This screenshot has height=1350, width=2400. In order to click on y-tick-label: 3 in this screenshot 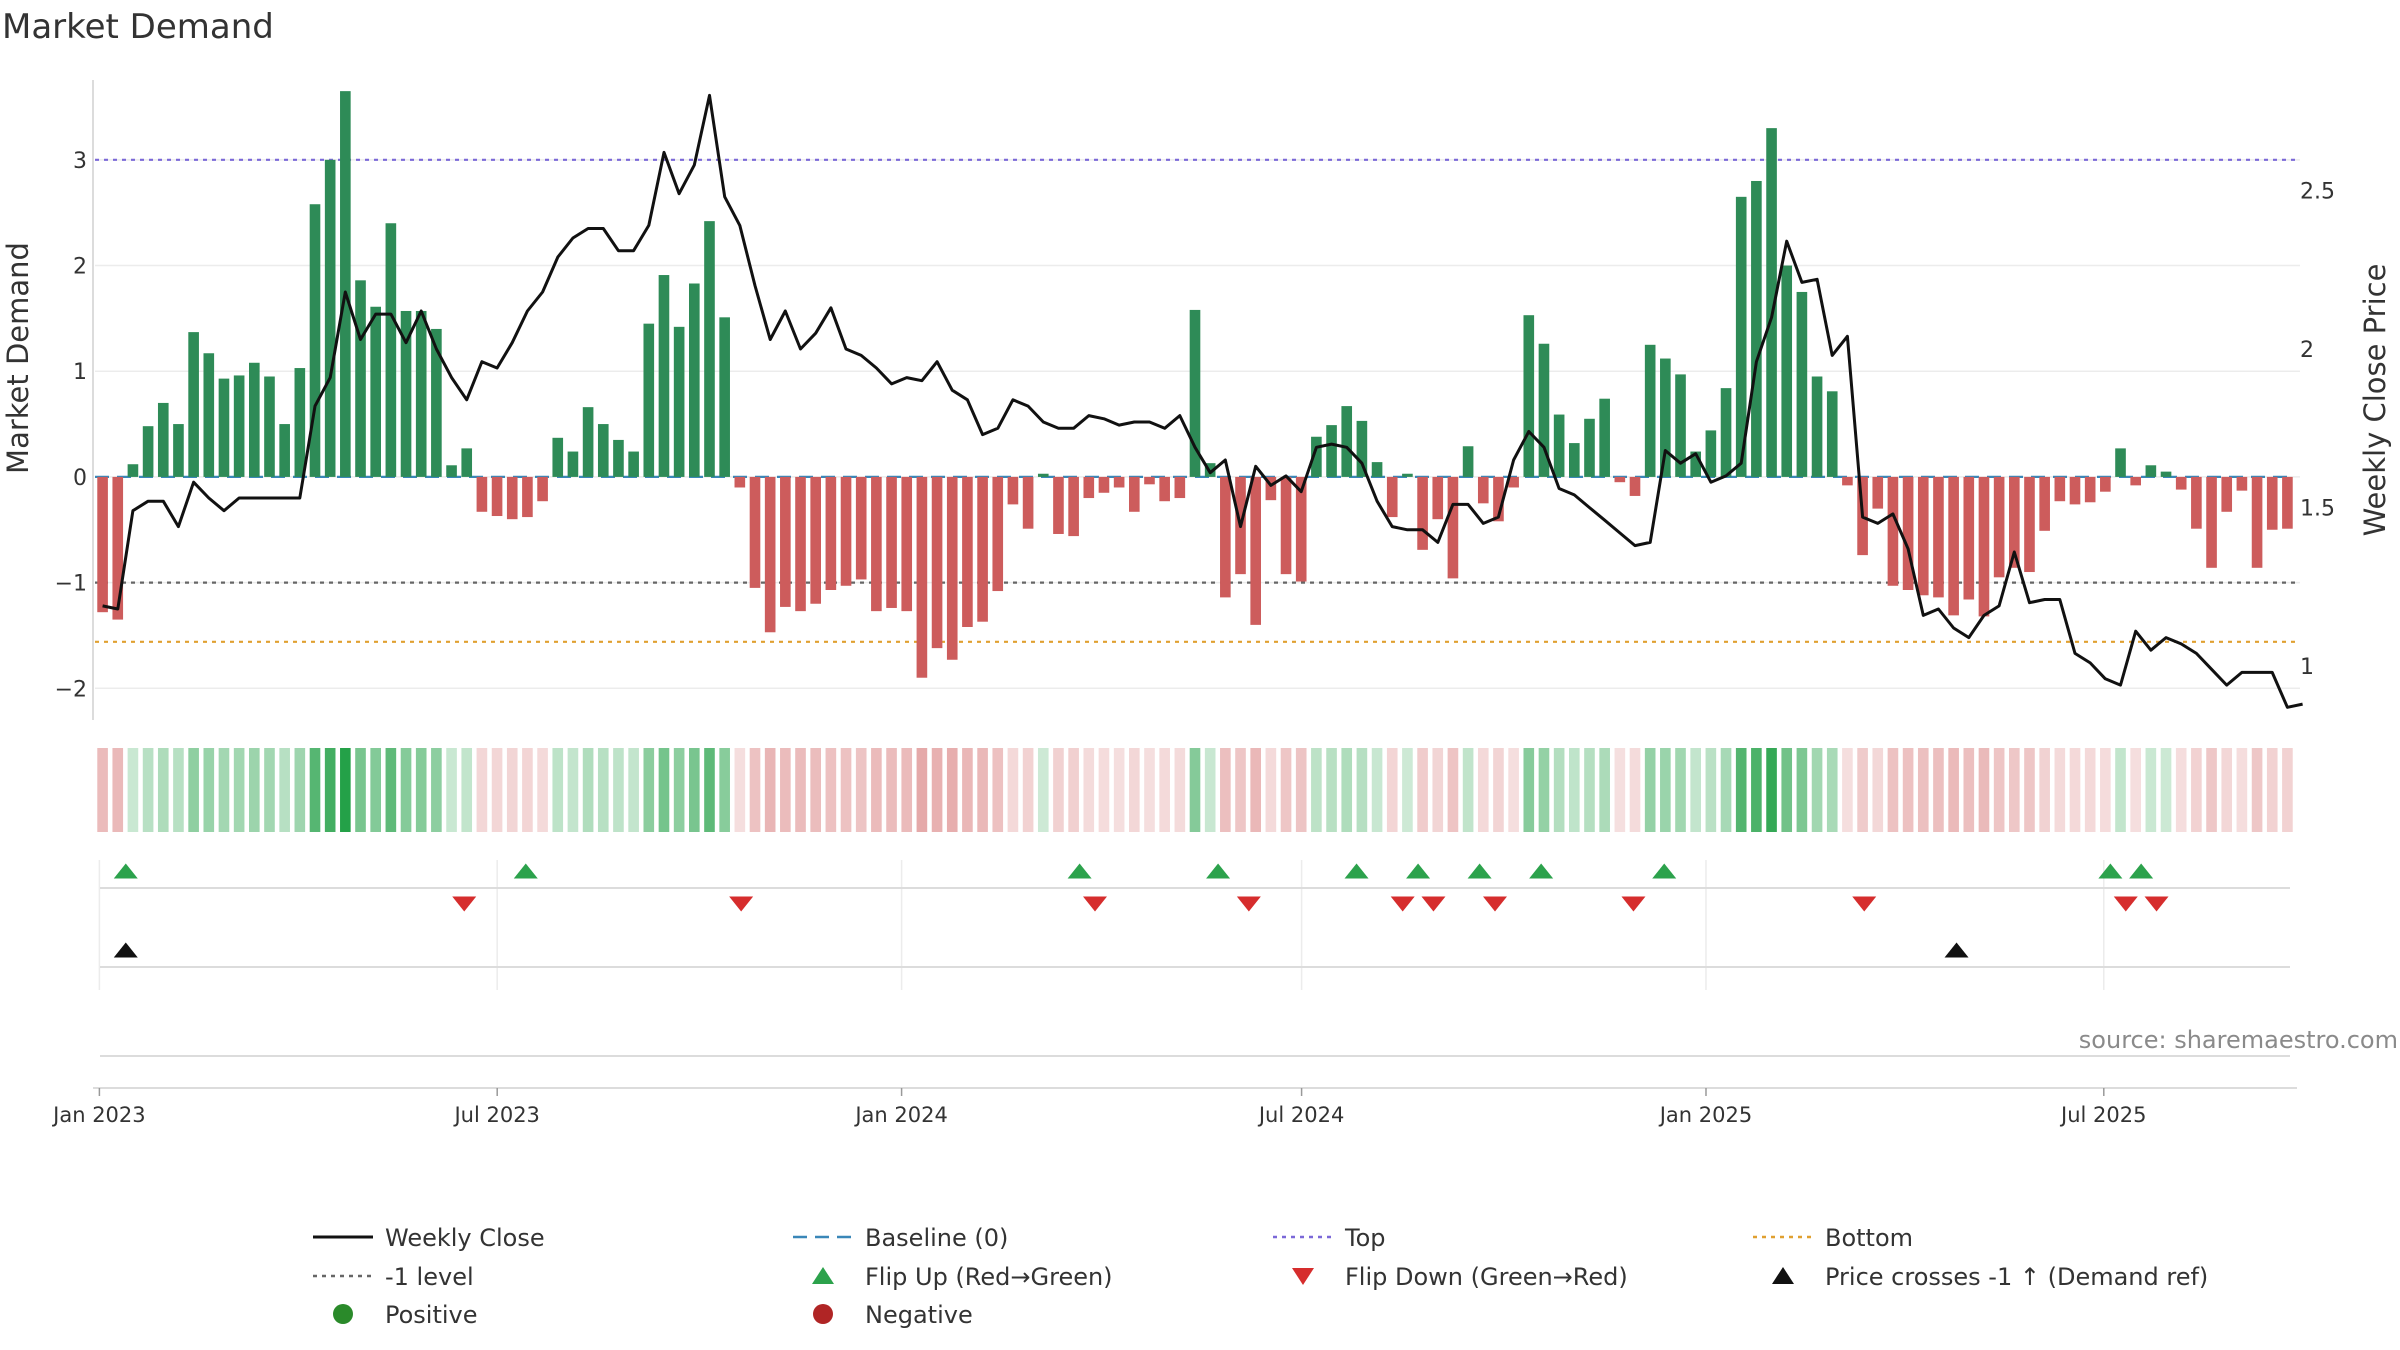, I will do `click(80, 161)`.